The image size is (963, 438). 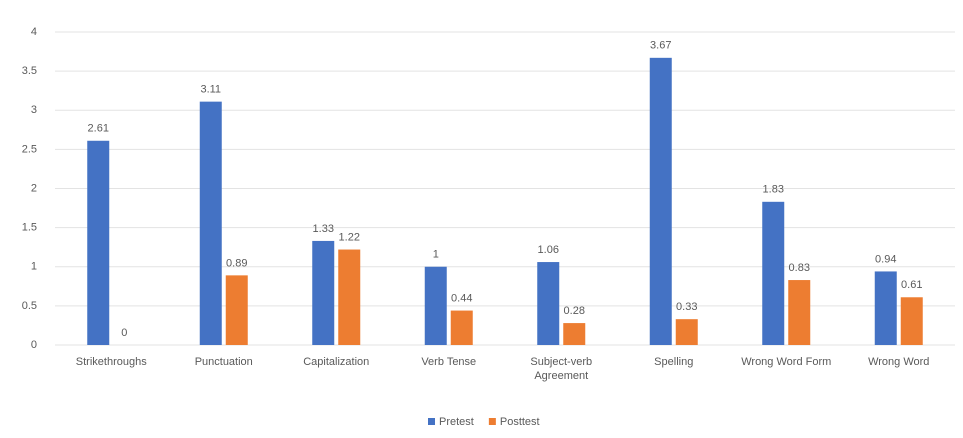 I want to click on x-tick-label: Verb Tense, so click(x=449, y=362).